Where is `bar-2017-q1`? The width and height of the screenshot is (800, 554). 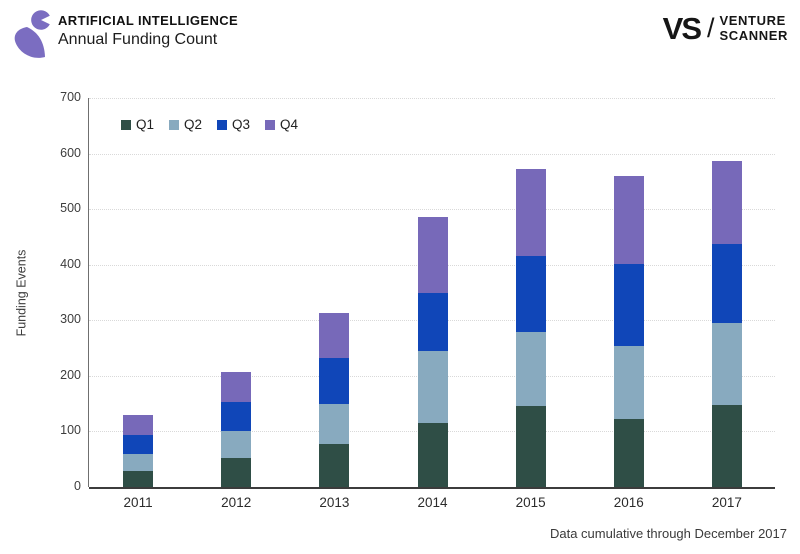 bar-2017-q1 is located at coordinates (726, 445).